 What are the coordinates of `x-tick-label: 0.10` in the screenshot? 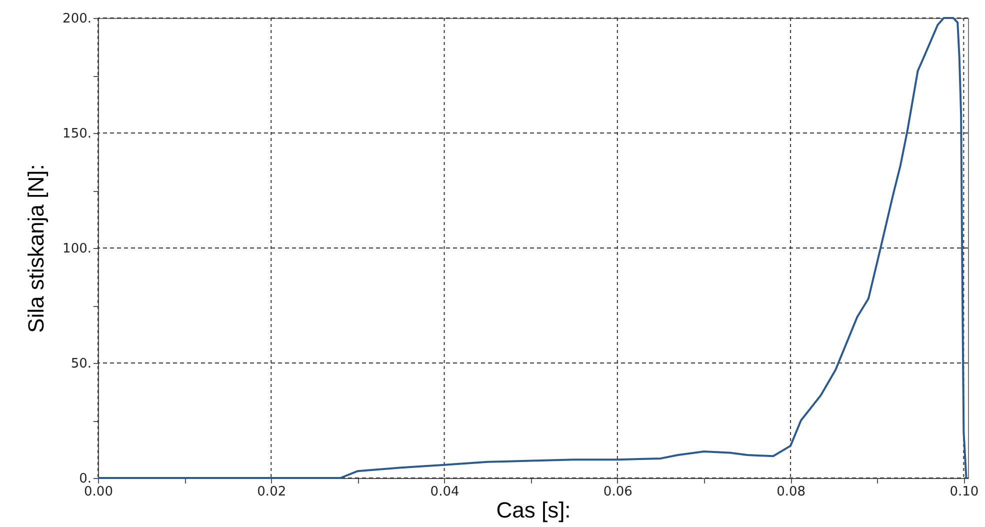 It's located at (964, 492).